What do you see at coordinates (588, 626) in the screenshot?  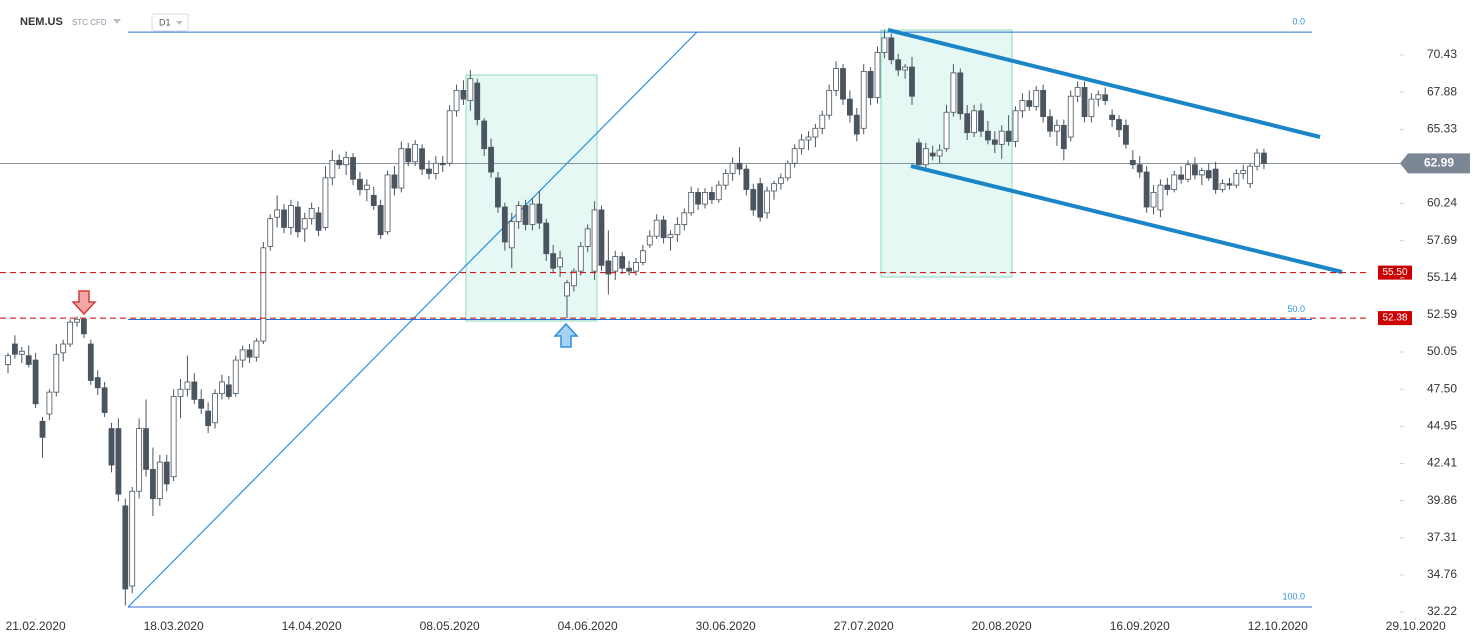 I see `x-tick-label: 04.06.2020` at bounding box center [588, 626].